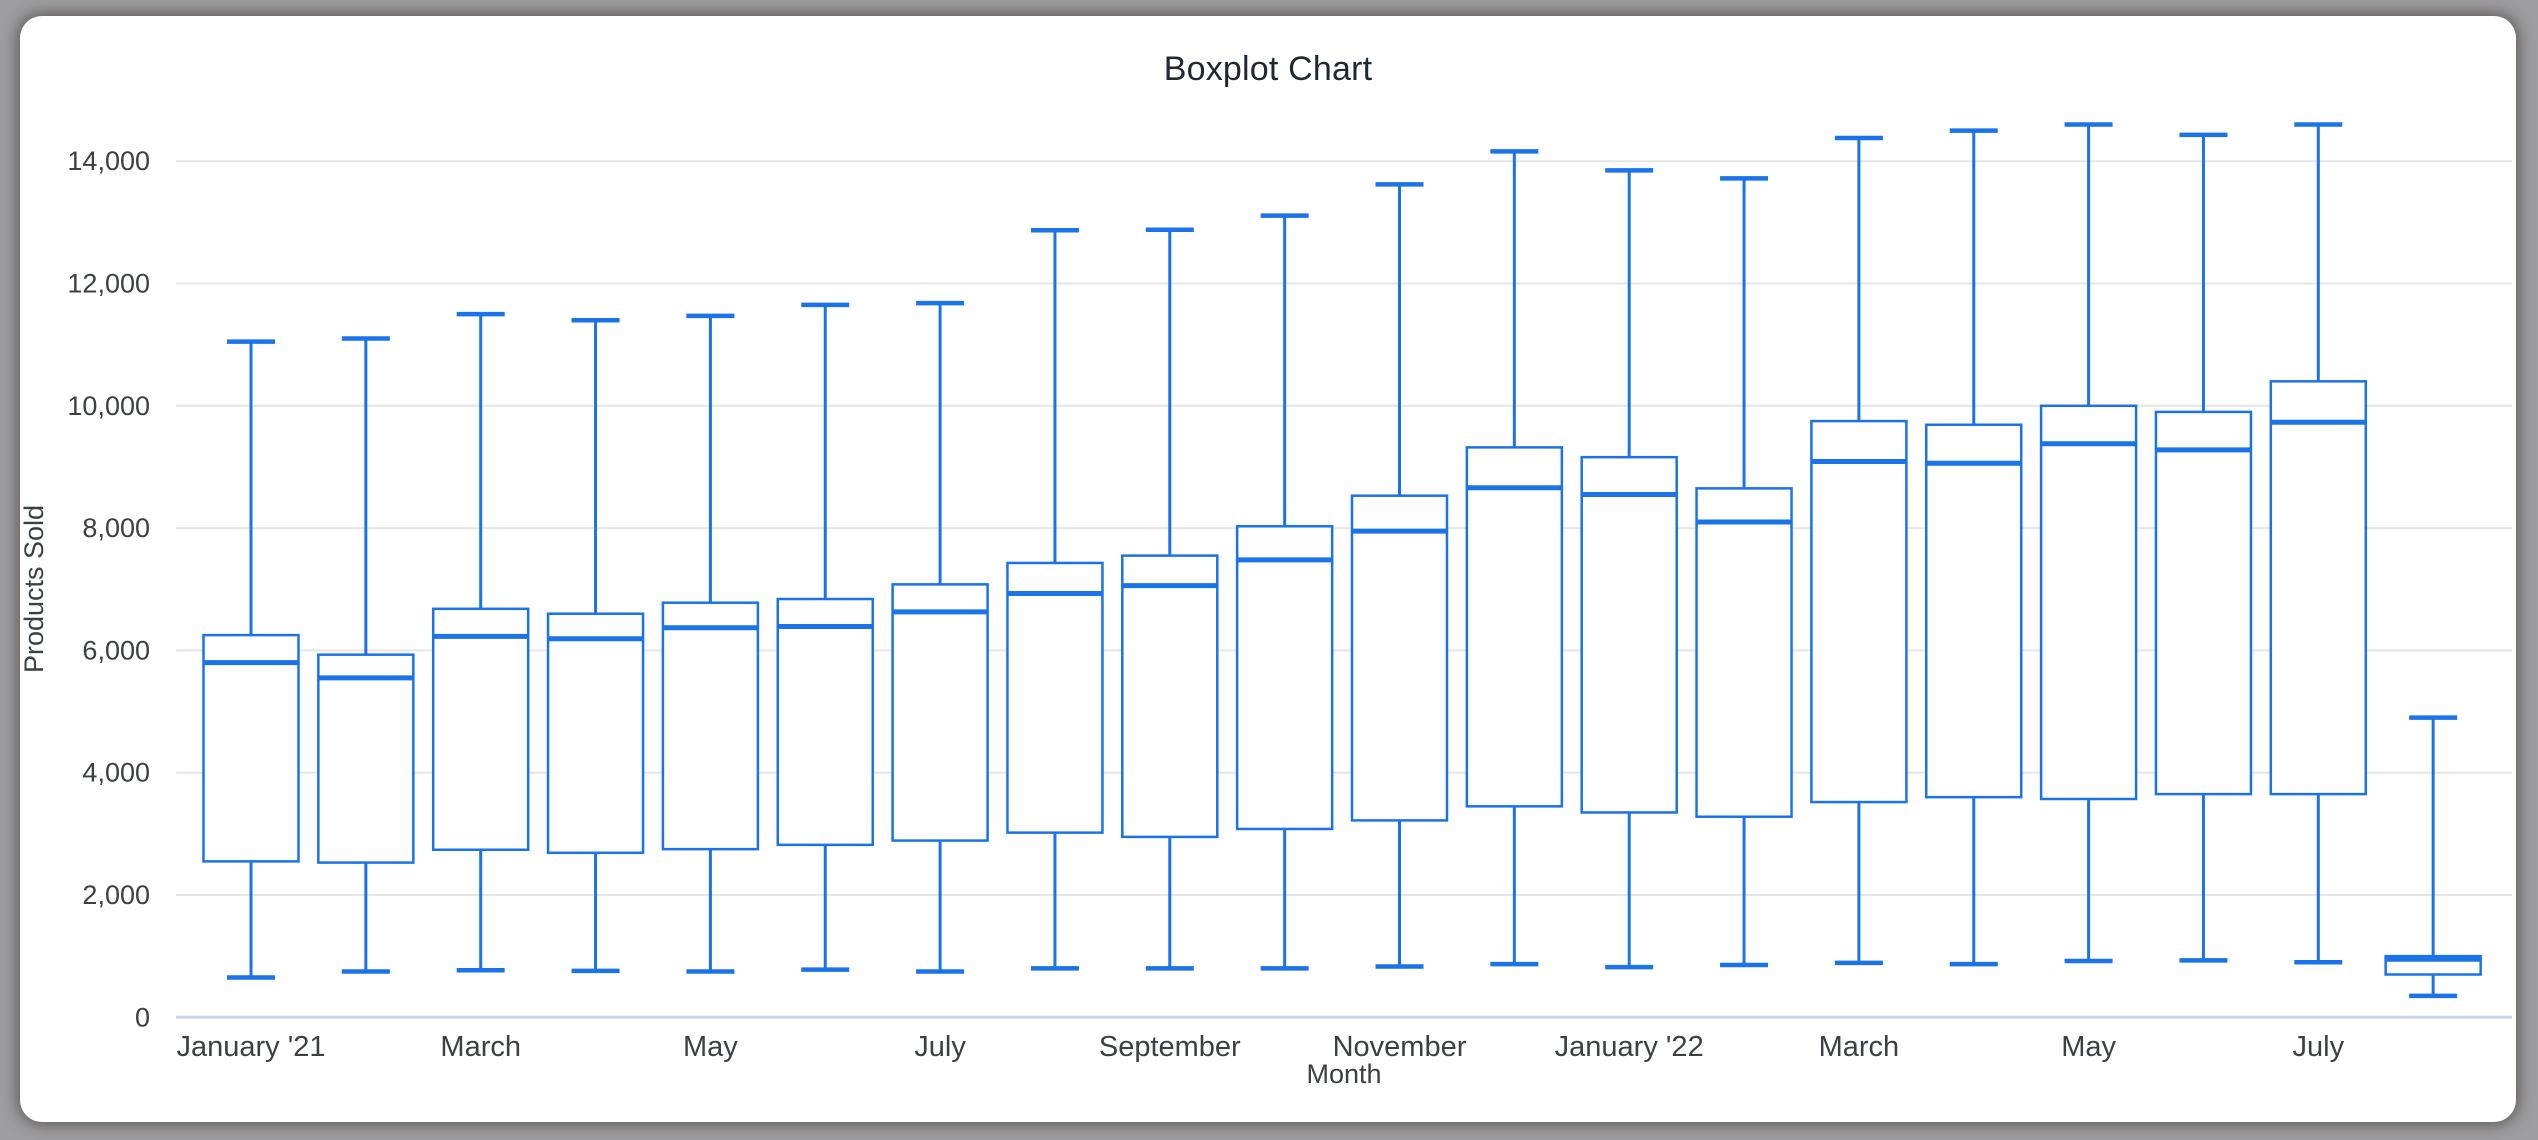 Image resolution: width=2538 pixels, height=1140 pixels. Describe the element at coordinates (108, 161) in the screenshot. I see `y-tick-label: 14,000` at that location.